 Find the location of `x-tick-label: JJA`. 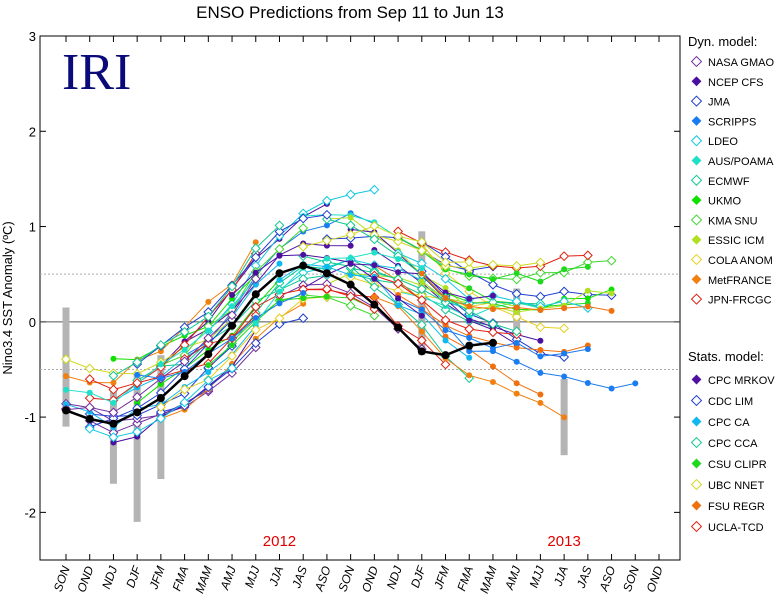

x-tick-label: JJA is located at coordinates (276, 576).